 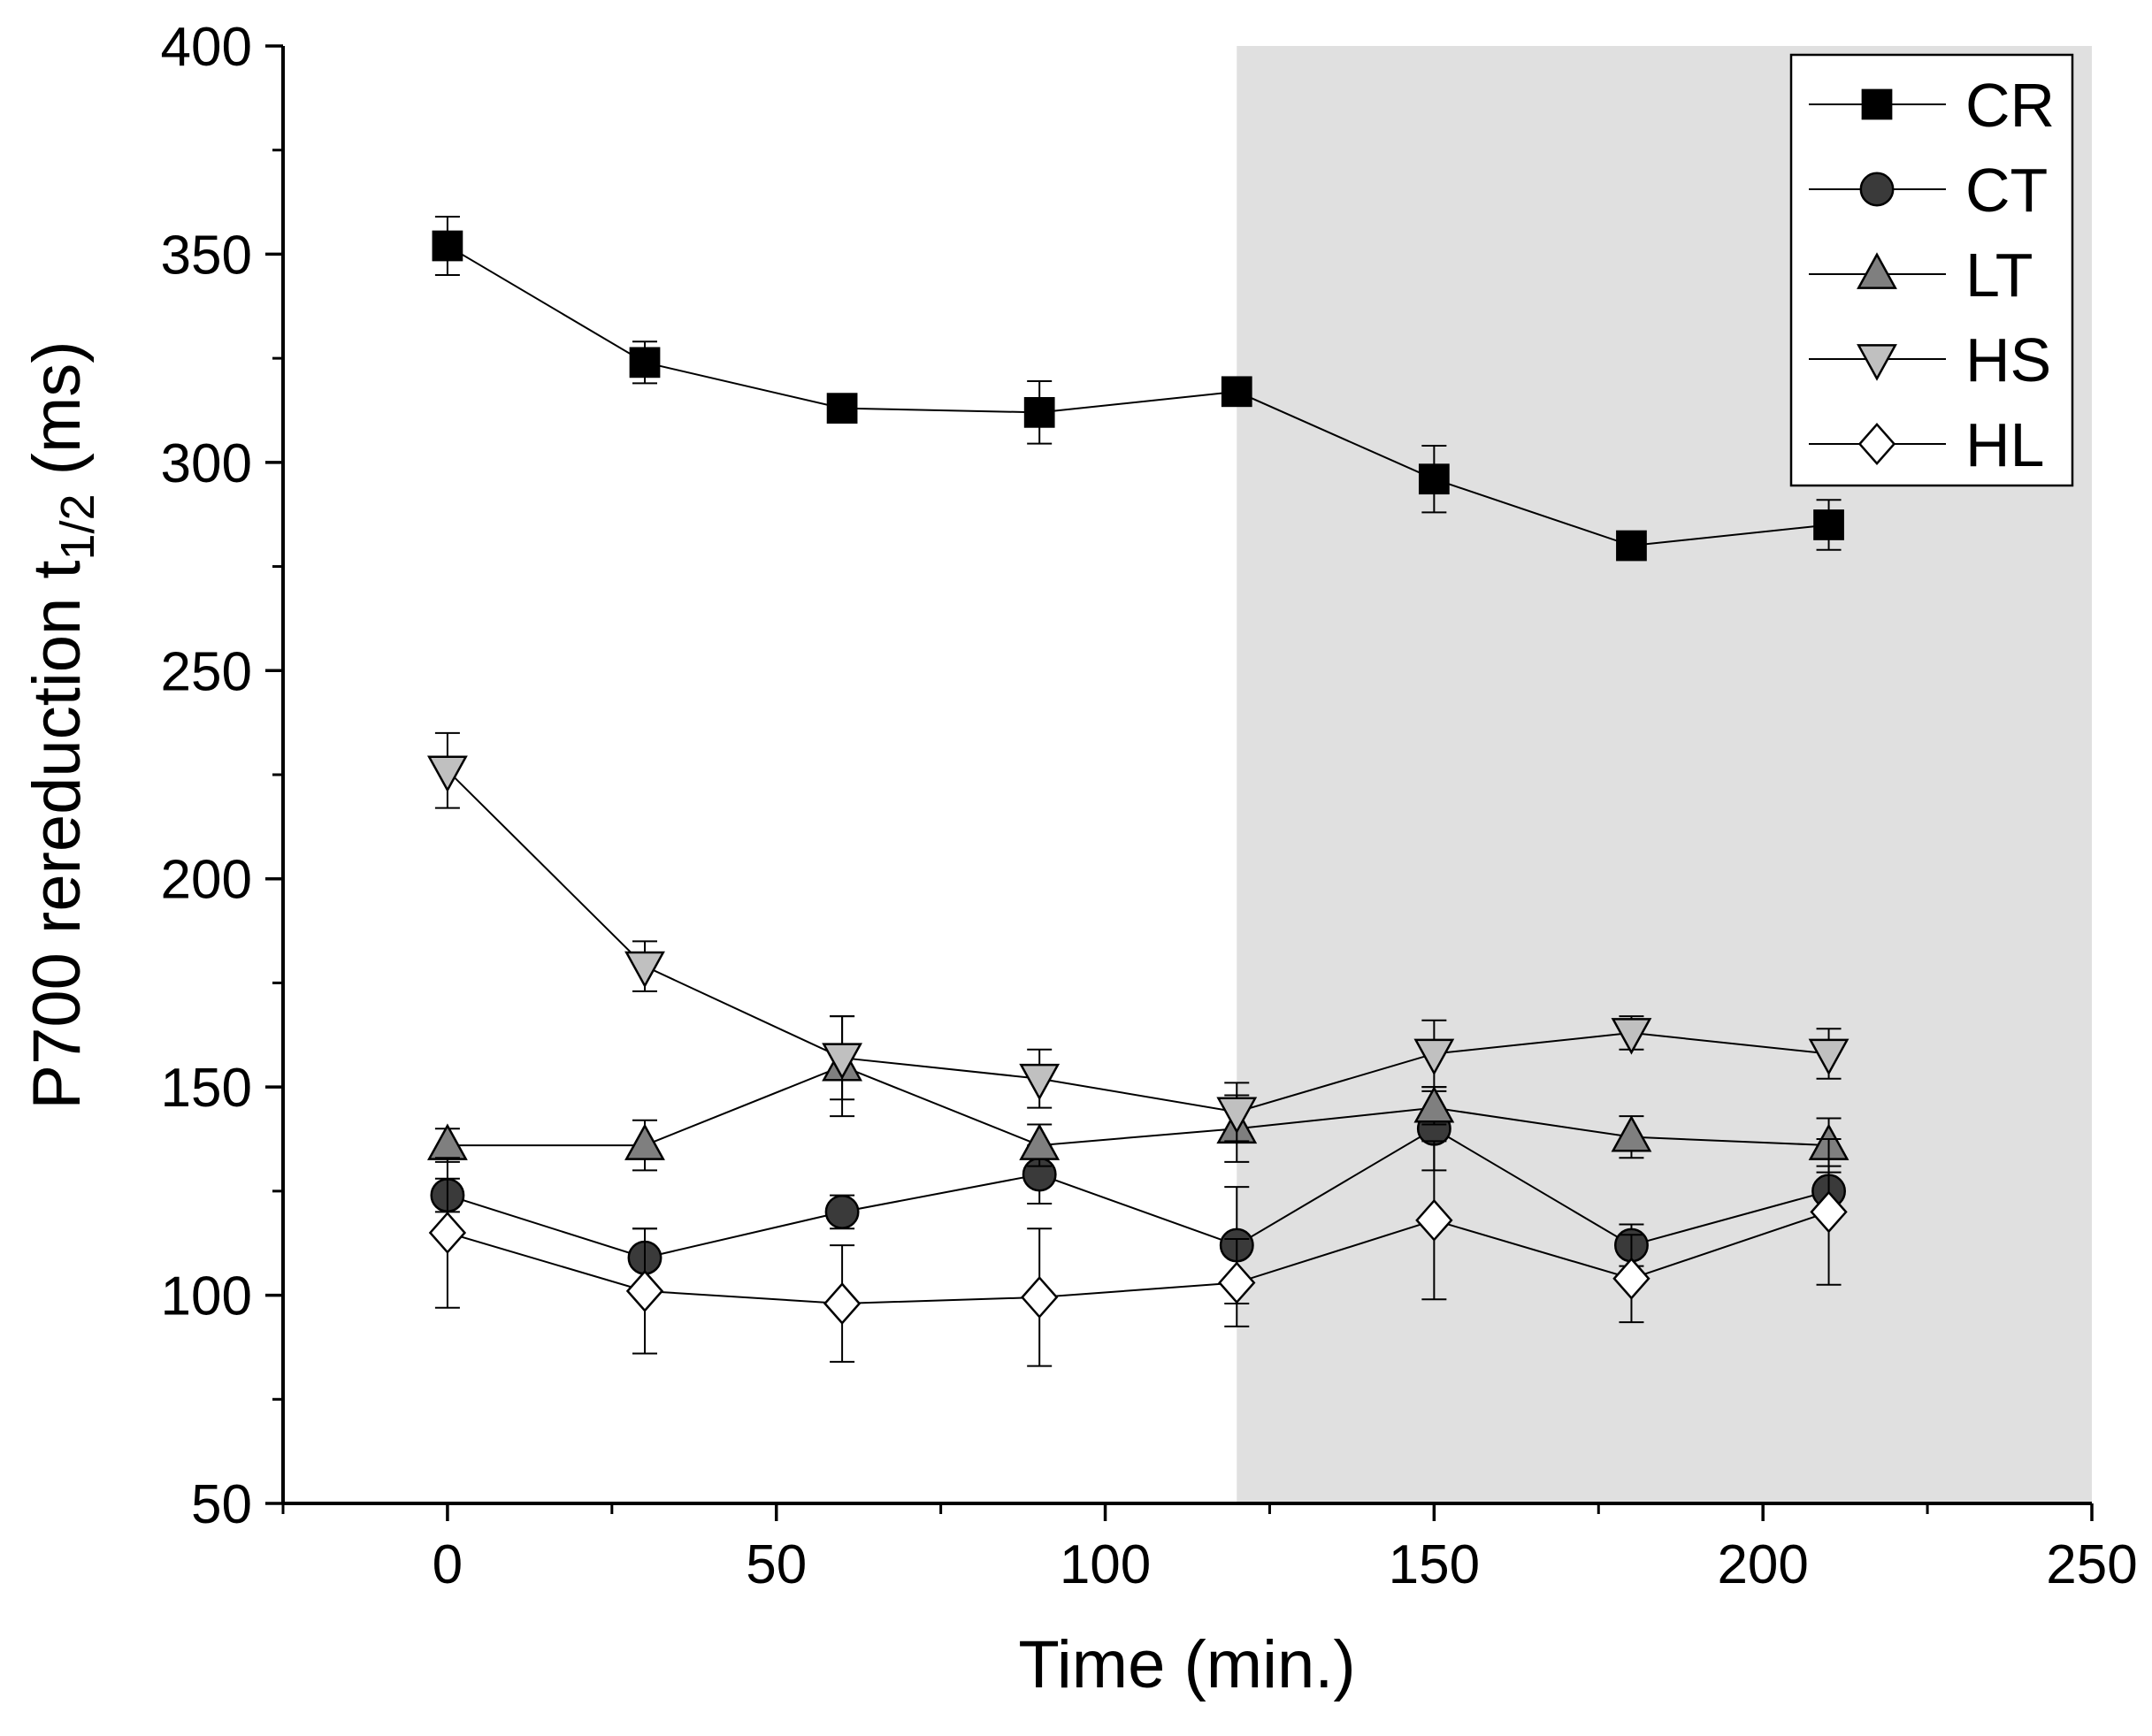 What do you see at coordinates (1138, 1257) in the screenshot?
I see `series-line-hl` at bounding box center [1138, 1257].